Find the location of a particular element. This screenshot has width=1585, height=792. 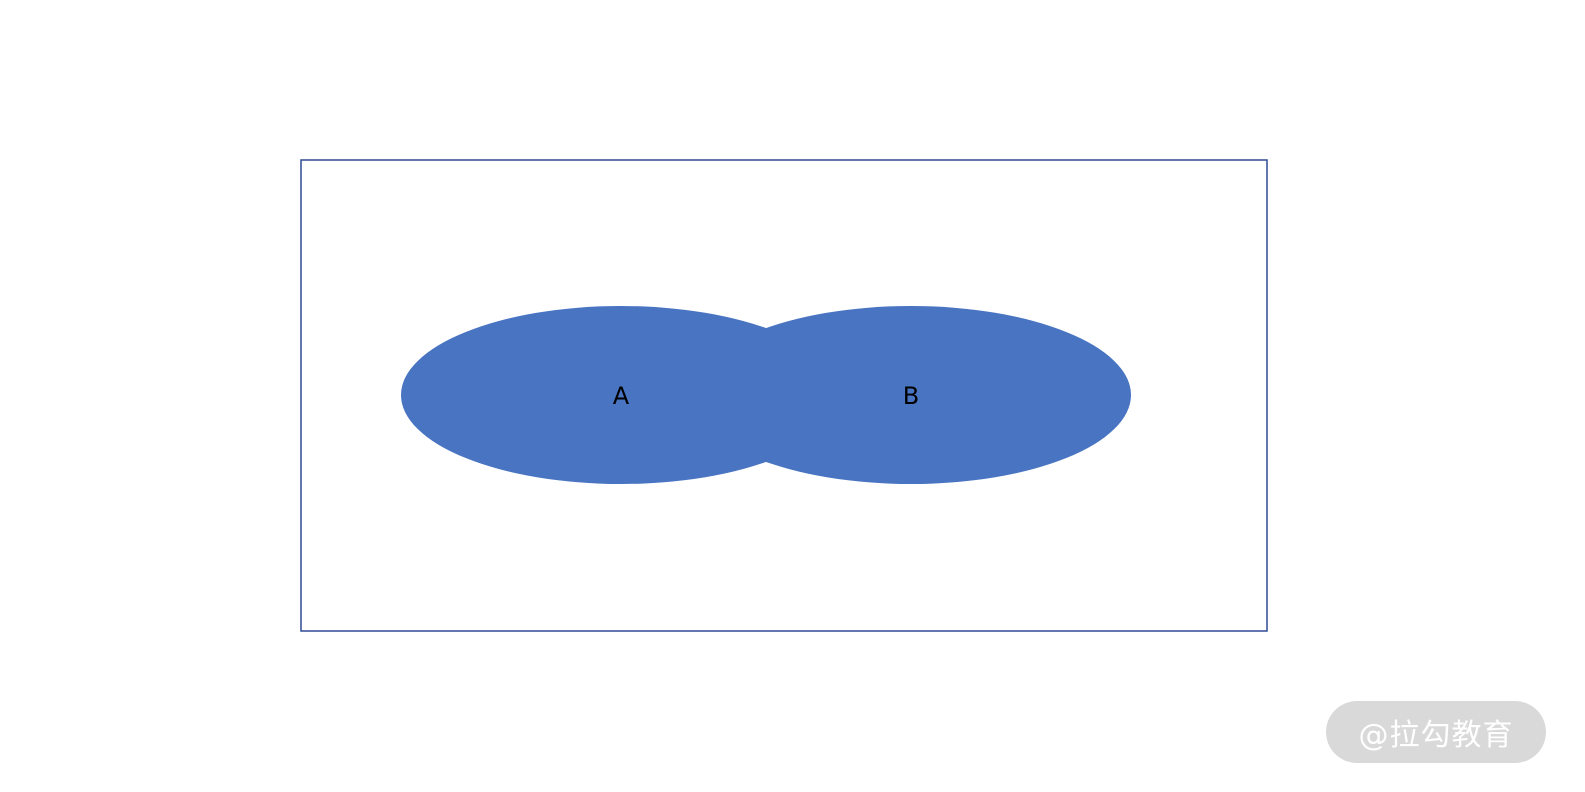

ellipse-group is located at coordinates (766, 395).